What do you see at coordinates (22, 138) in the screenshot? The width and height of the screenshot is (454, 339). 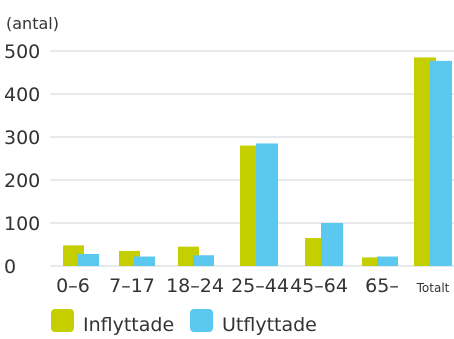 I see `y-tick-label: 300` at bounding box center [22, 138].